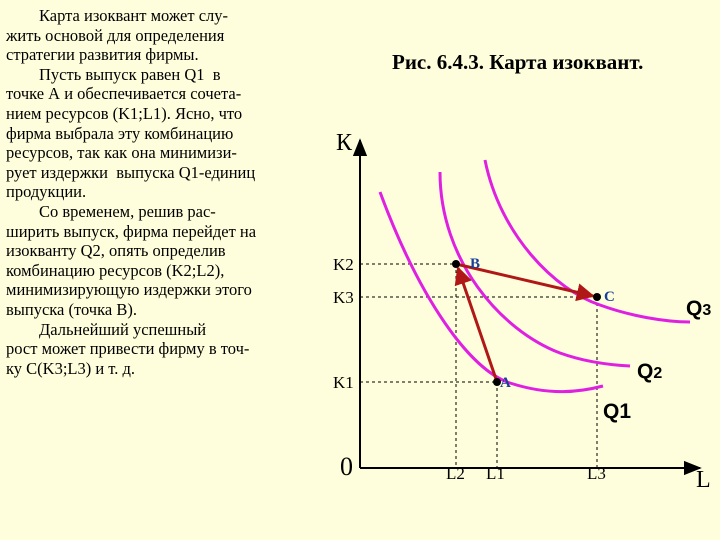 The height and width of the screenshot is (540, 720). Describe the element at coordinates (596, 473) in the screenshot. I see `x-tick-l3: L3` at that location.